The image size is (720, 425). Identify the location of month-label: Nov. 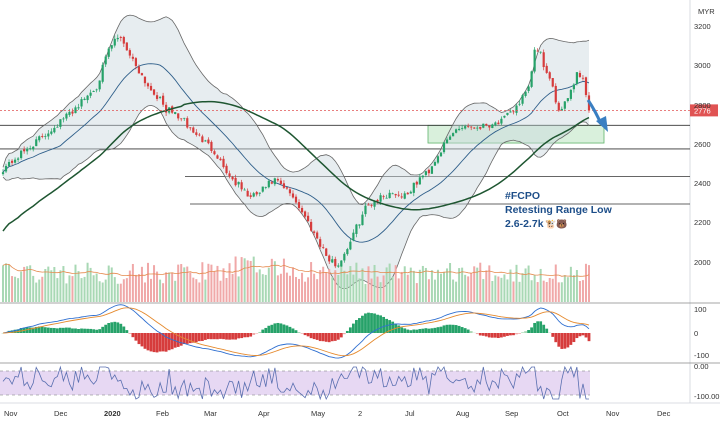
(11, 413).